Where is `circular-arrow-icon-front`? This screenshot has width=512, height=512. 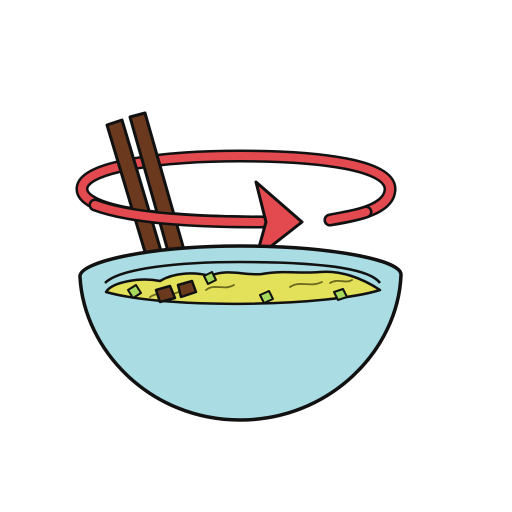
circular-arrow-icon-front is located at coordinates (230, 220).